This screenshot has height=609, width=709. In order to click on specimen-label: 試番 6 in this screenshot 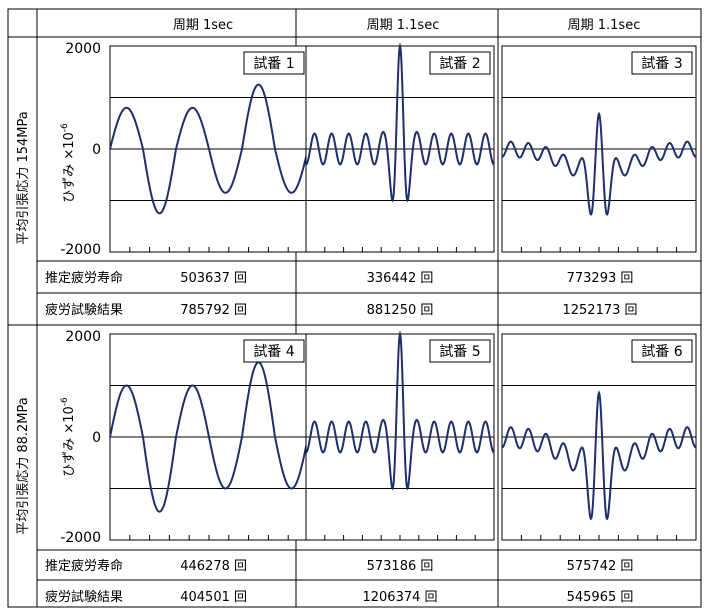, I will do `click(661, 352)`.